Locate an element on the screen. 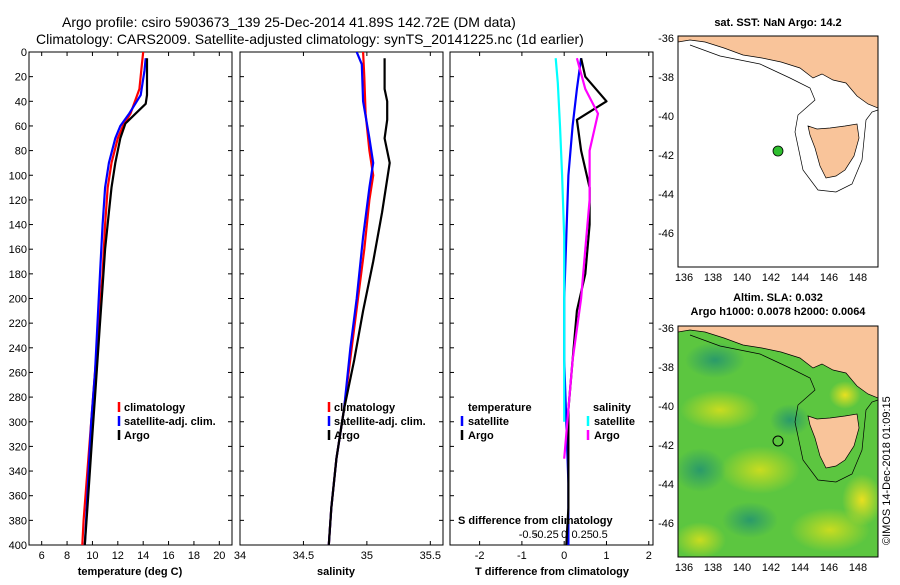  sla-map-frame is located at coordinates (778, 441).